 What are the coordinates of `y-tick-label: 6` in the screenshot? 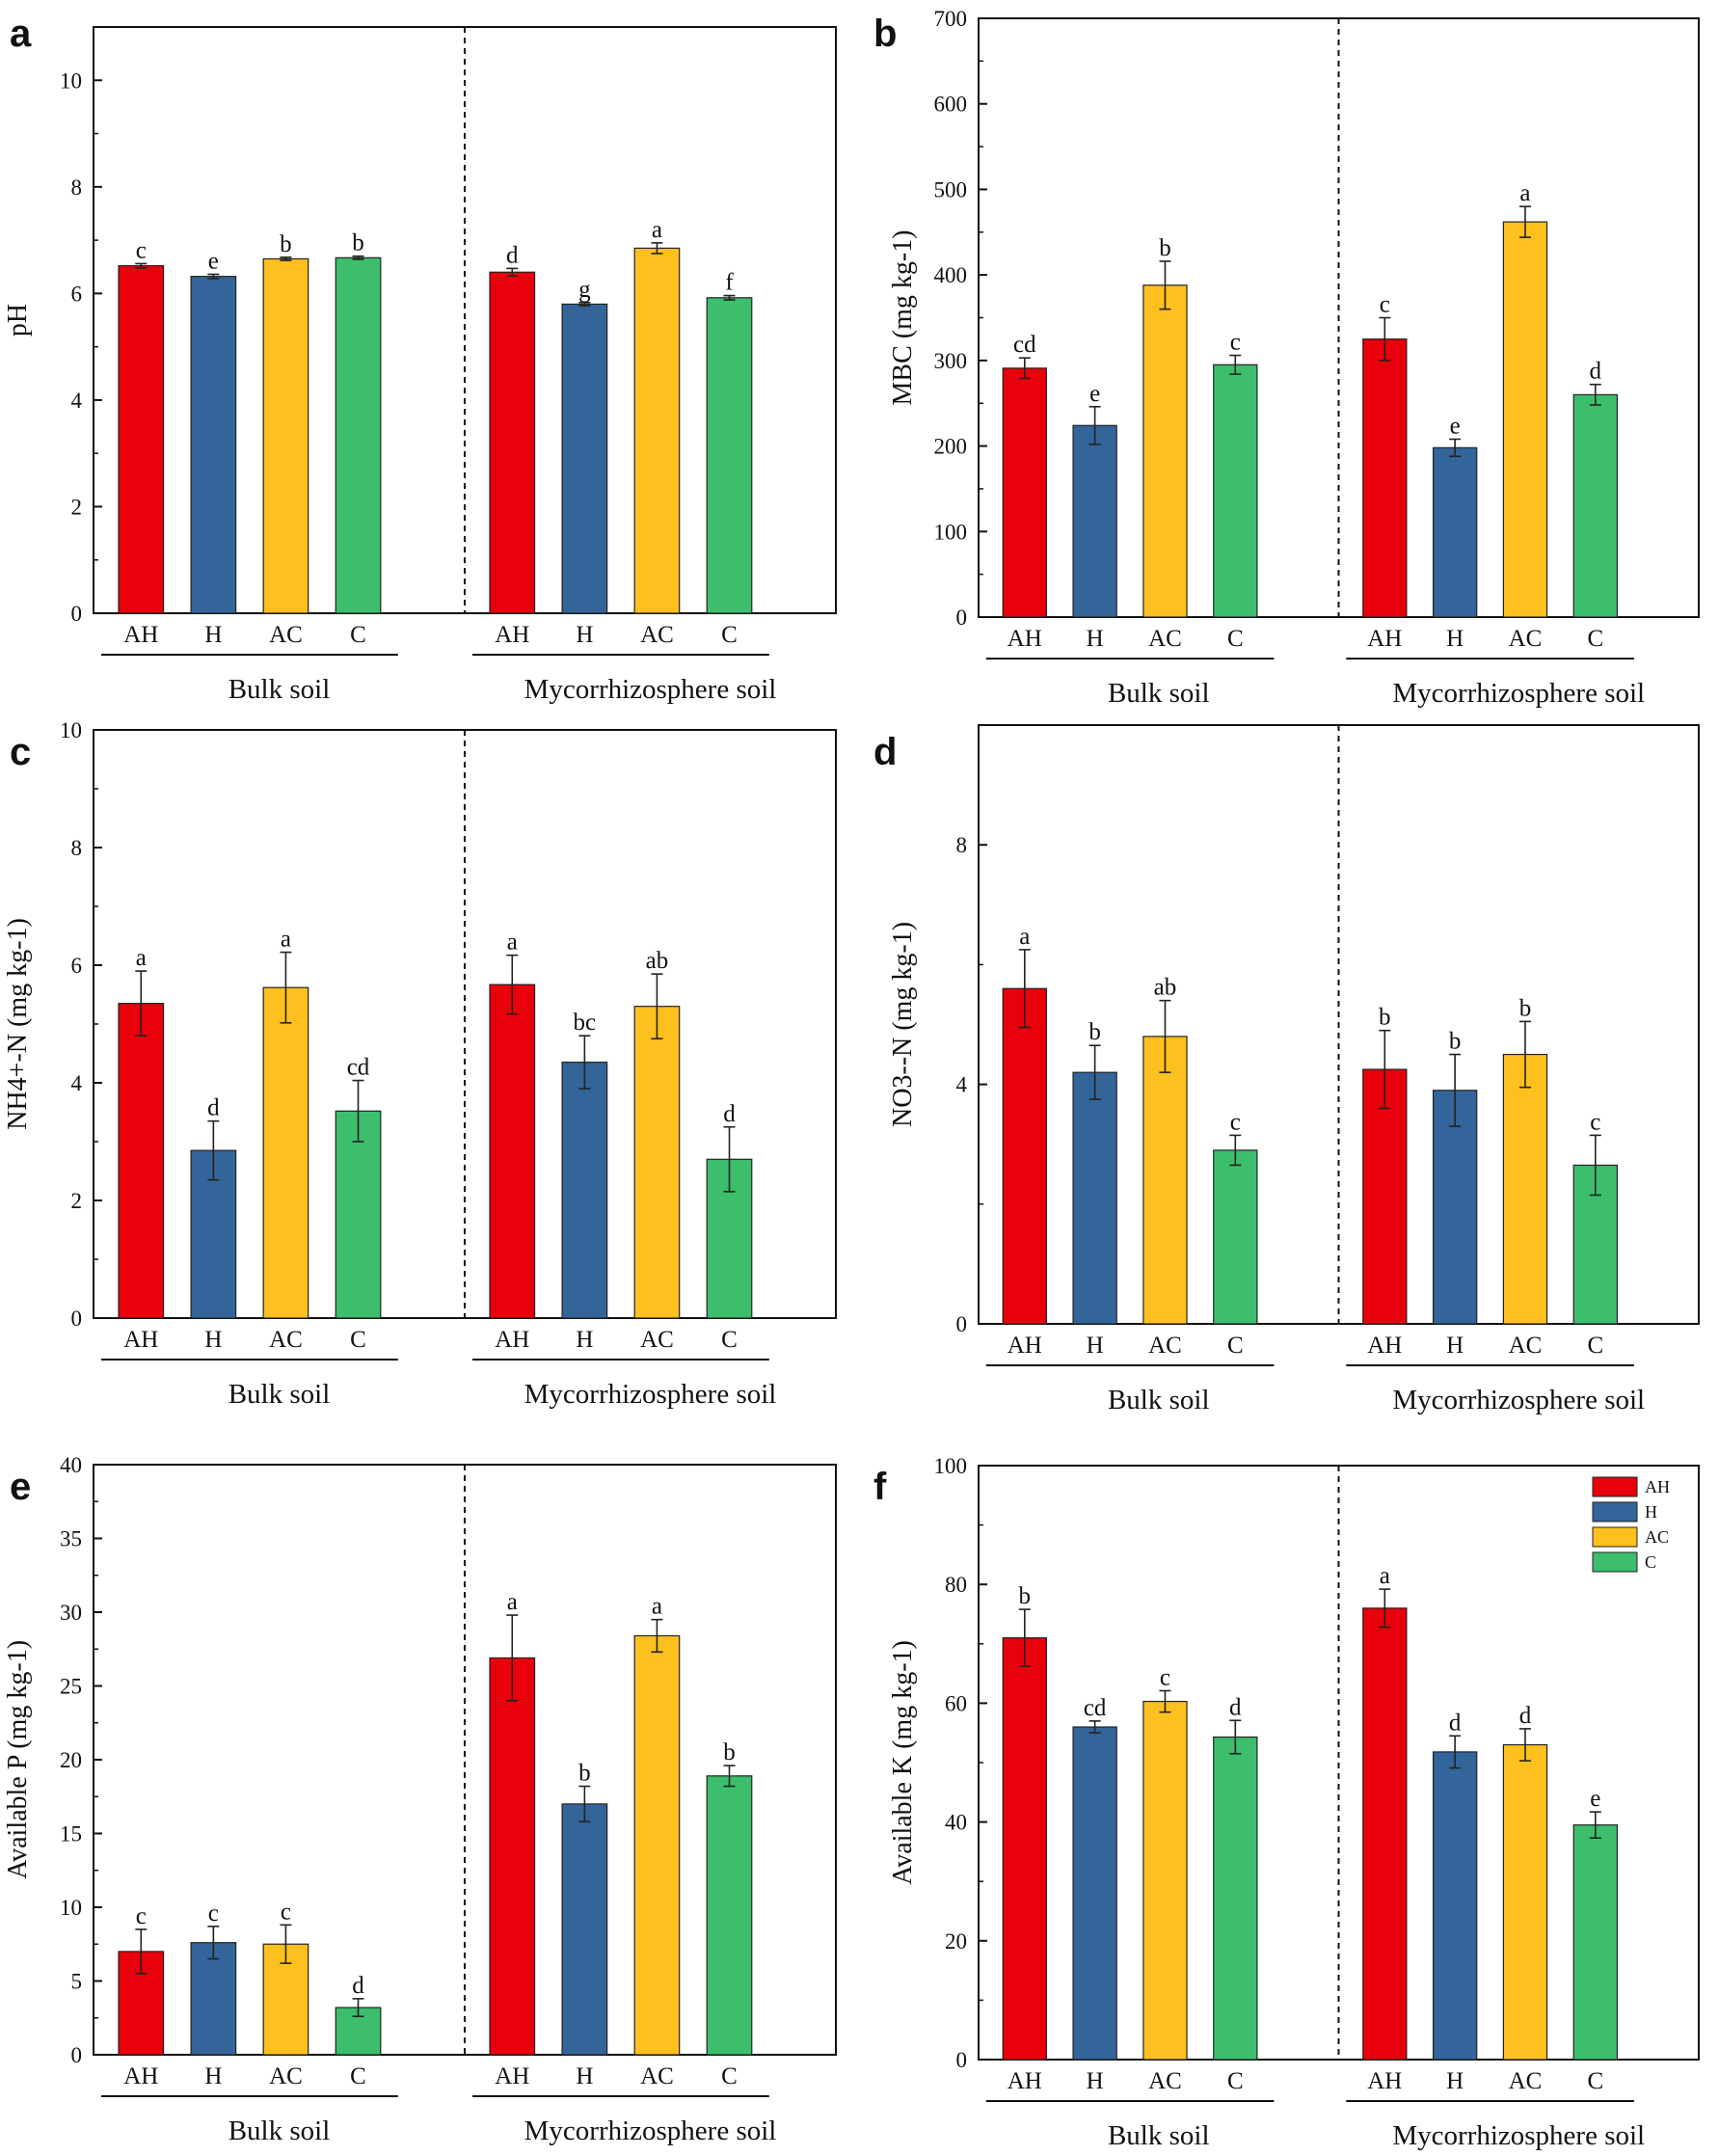 It's located at (77, 966).